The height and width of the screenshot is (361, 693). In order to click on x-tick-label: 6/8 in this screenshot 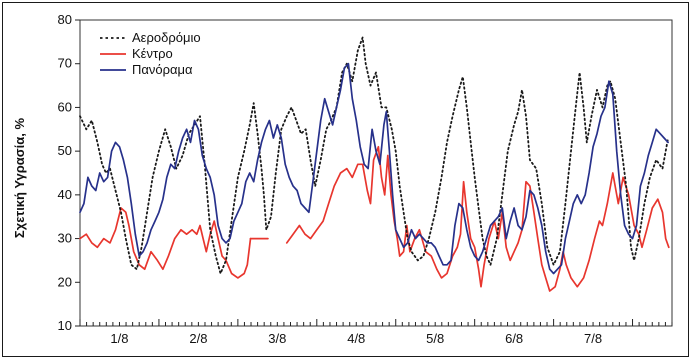, I will do `click(514, 338)`.